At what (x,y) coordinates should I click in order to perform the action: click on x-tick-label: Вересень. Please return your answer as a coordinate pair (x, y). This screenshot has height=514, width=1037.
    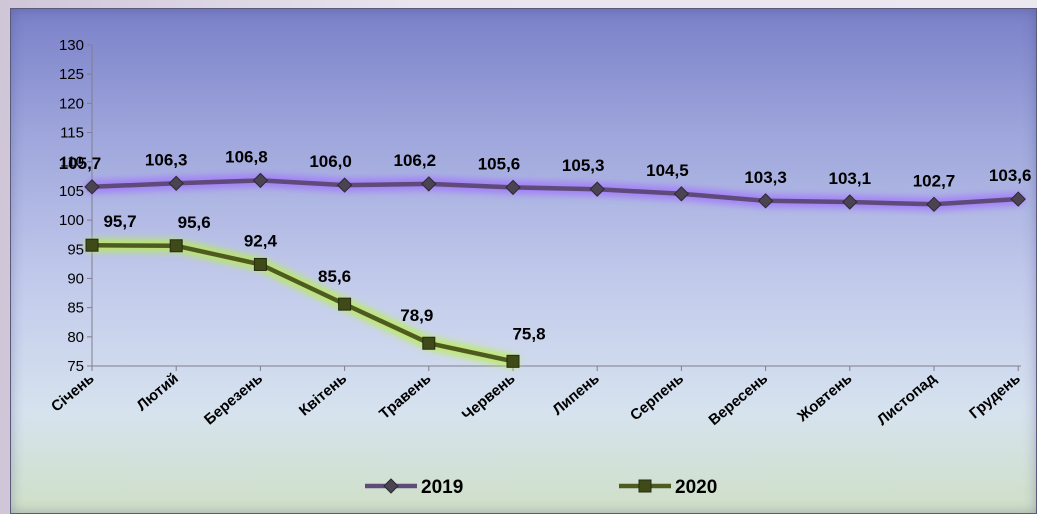
    Looking at the image, I should click on (739, 399).